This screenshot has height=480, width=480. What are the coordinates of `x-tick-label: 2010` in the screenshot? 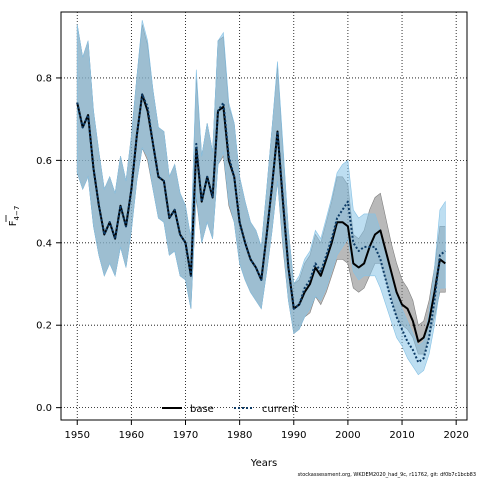 It's located at (401, 435).